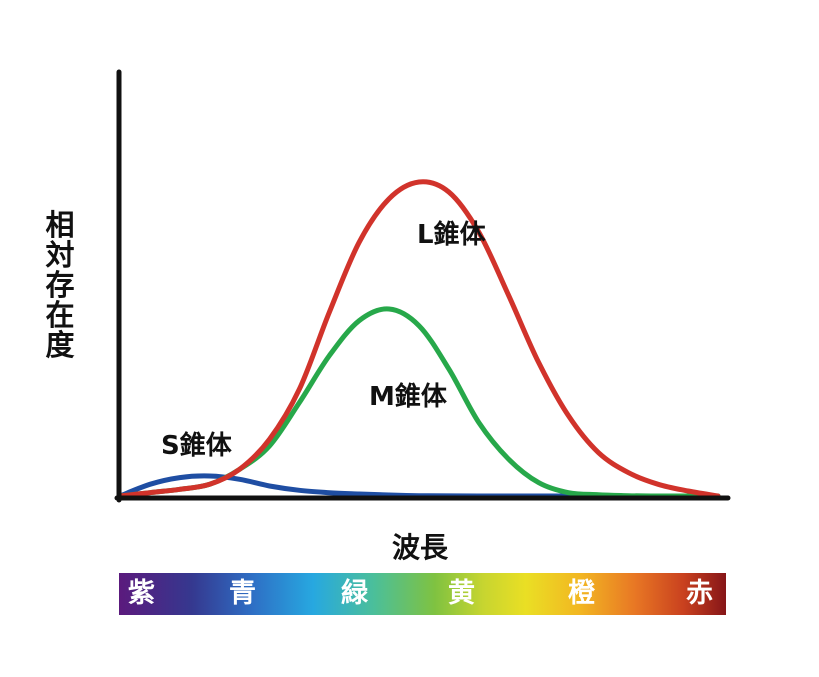 The width and height of the screenshot is (819, 677). Describe the element at coordinates (242, 593) in the screenshot. I see `spectrum-label-blue: 青` at that location.